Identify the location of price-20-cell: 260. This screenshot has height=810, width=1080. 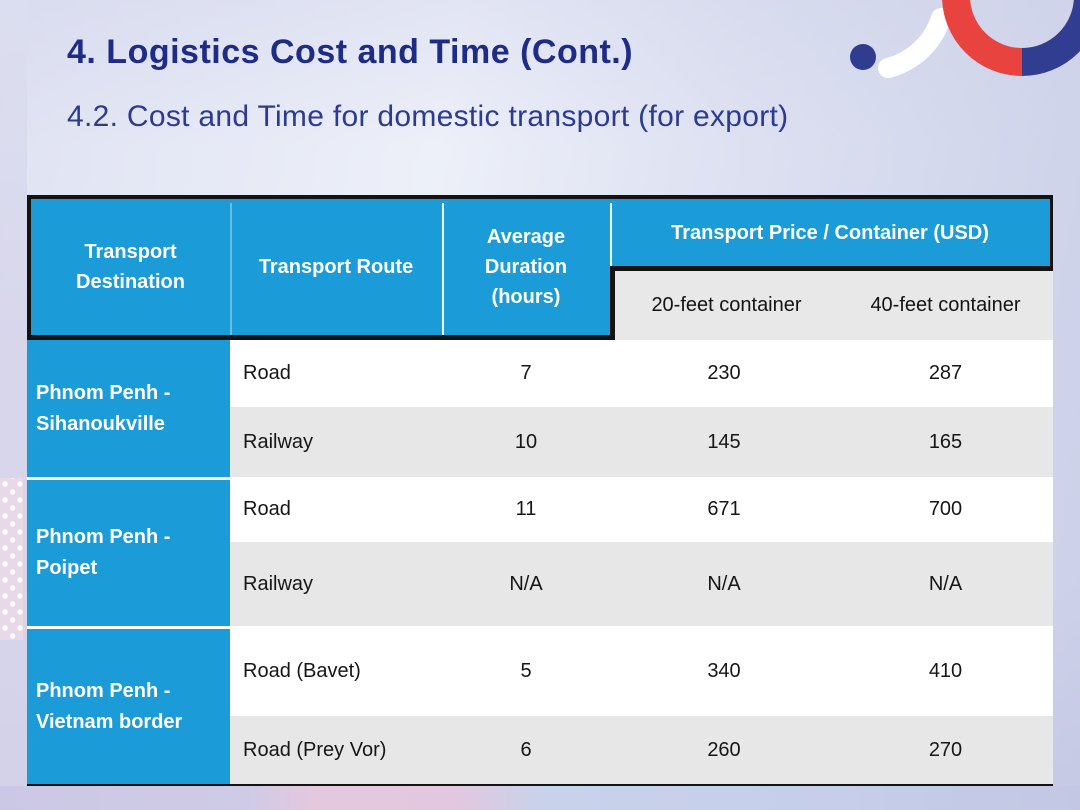
(724, 750).